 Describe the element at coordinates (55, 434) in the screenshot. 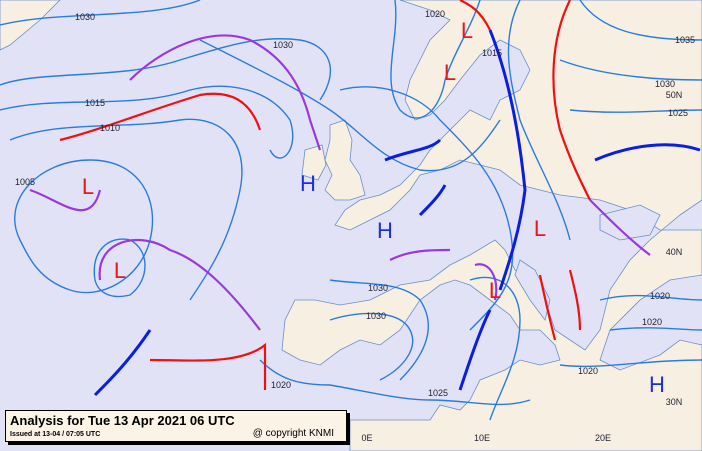

I see `issued-time: Issued at 13-04 / 07:05 UTC` at that location.